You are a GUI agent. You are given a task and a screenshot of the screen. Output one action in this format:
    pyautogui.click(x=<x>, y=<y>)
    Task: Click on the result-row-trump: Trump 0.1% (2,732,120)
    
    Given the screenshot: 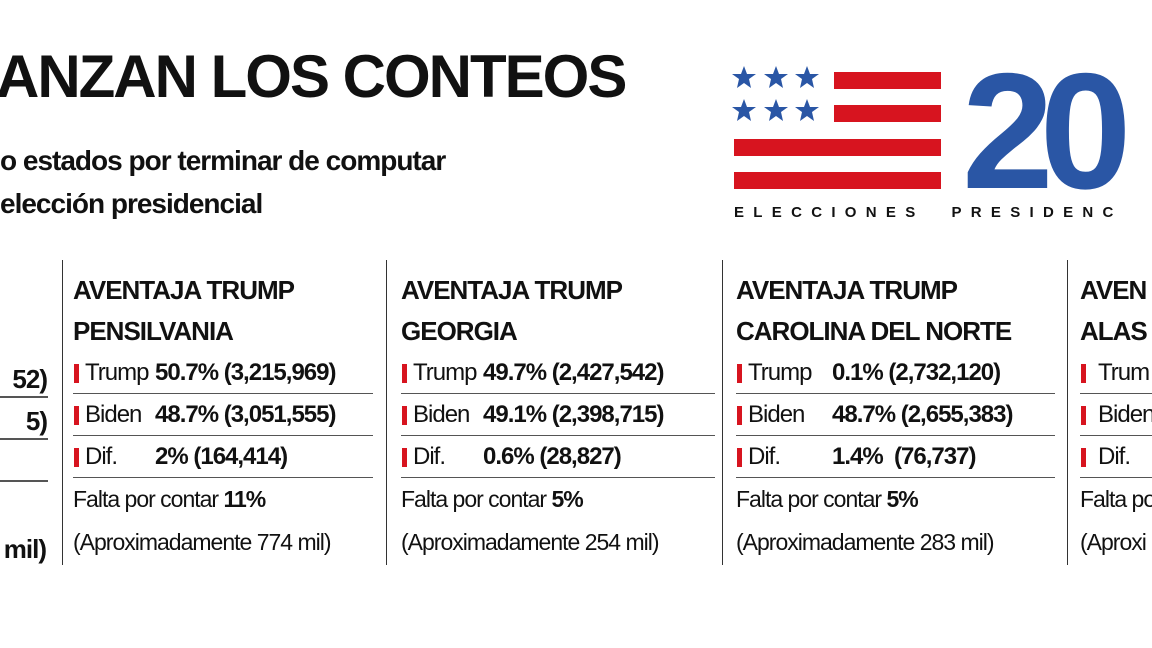 What is the action you would take?
    pyautogui.click(x=895, y=373)
    